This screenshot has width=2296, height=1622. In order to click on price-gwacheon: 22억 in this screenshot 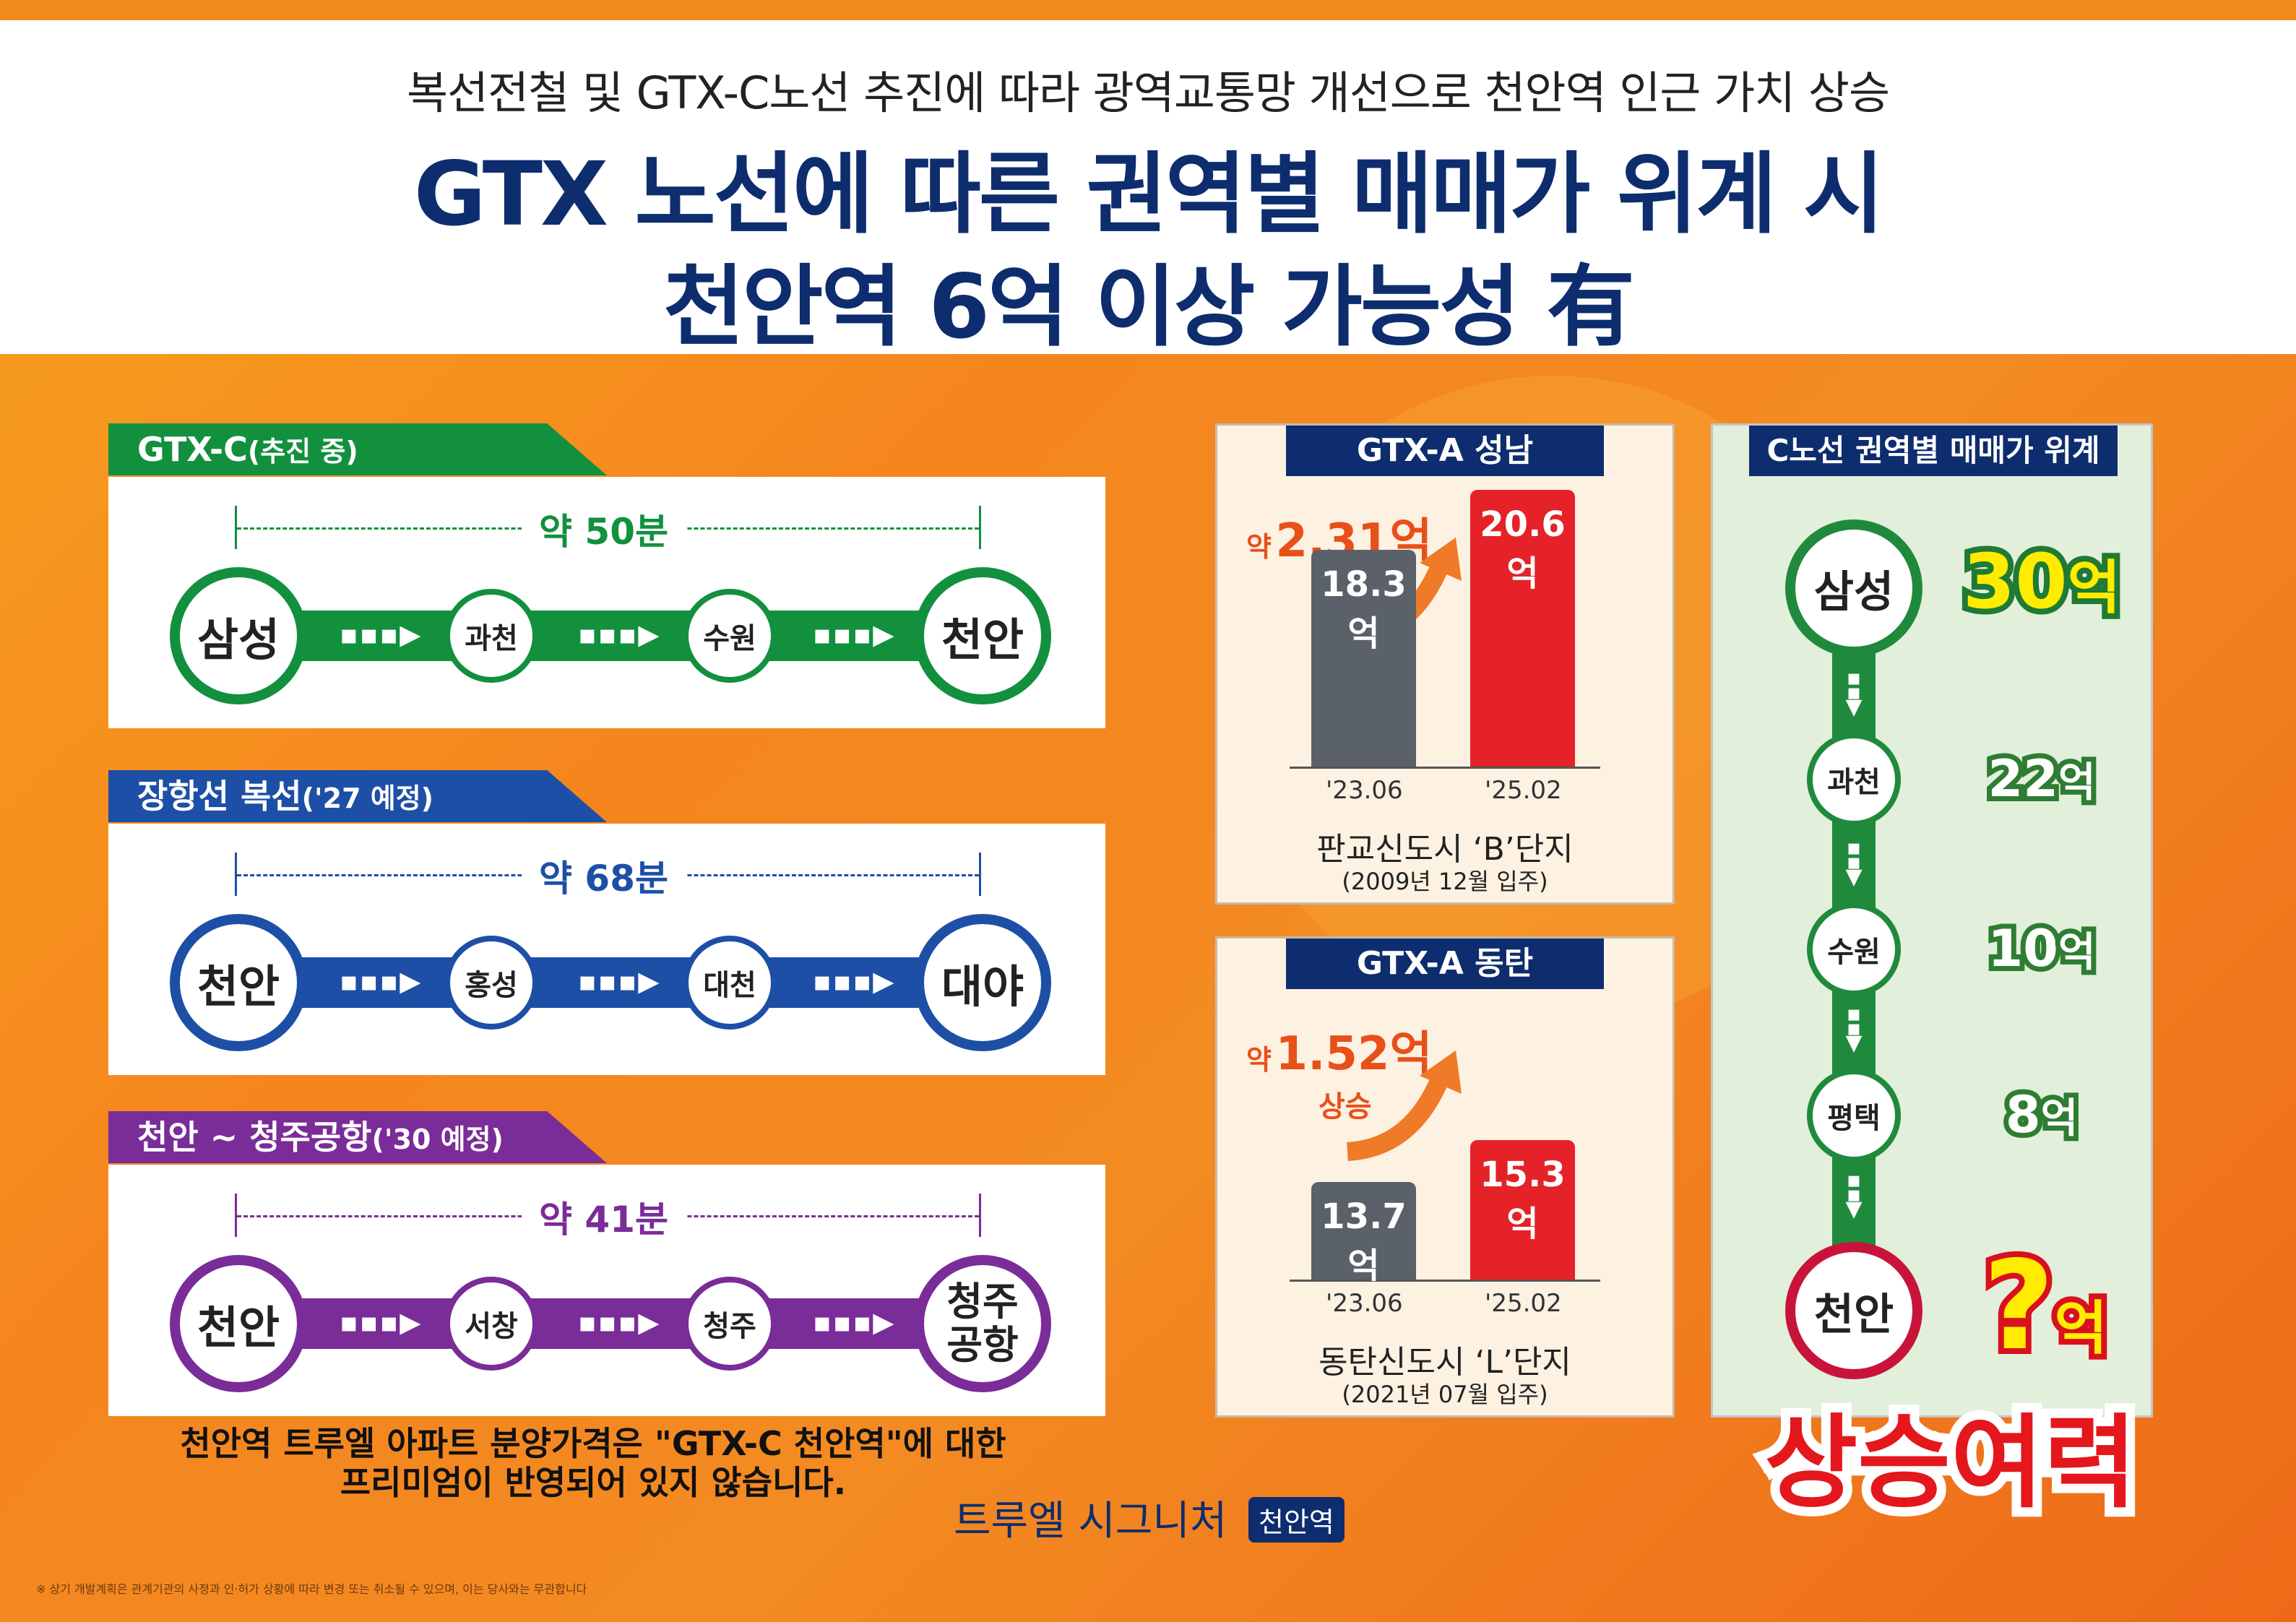, I will do `click(2041, 779)`.